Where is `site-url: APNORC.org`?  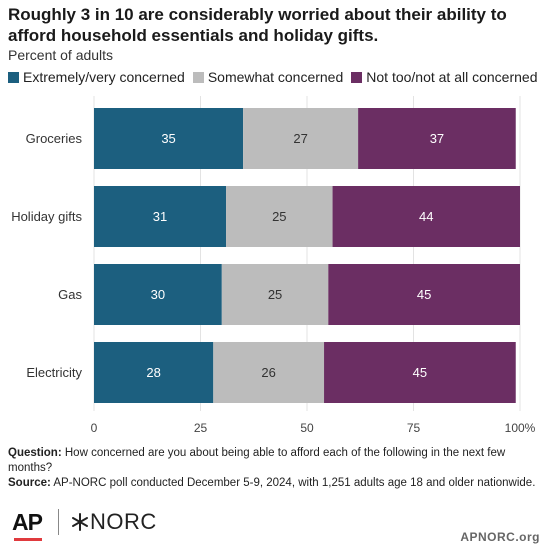
site-url: APNORC.org is located at coordinates (500, 537).